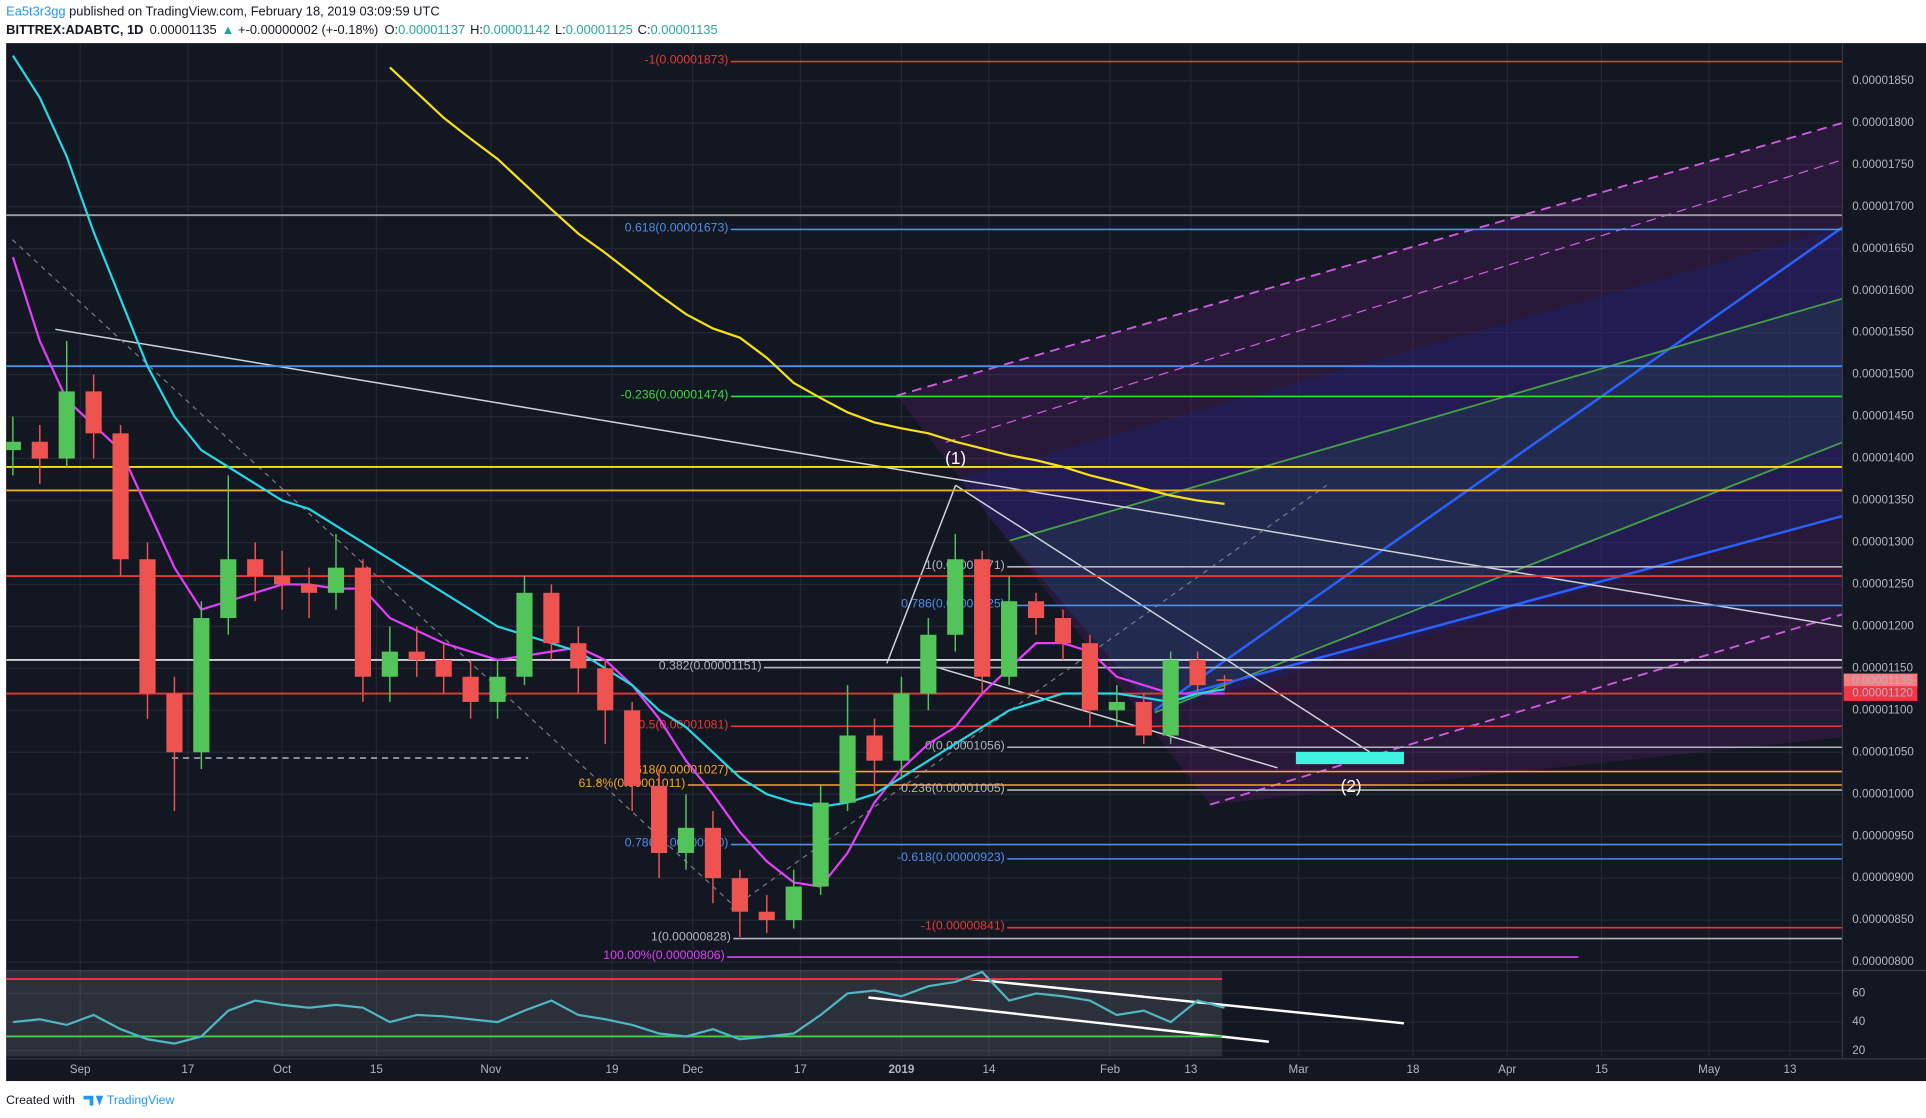 The width and height of the screenshot is (1926, 1118). I want to click on rsi-tick-label: 20, so click(1858, 1050).